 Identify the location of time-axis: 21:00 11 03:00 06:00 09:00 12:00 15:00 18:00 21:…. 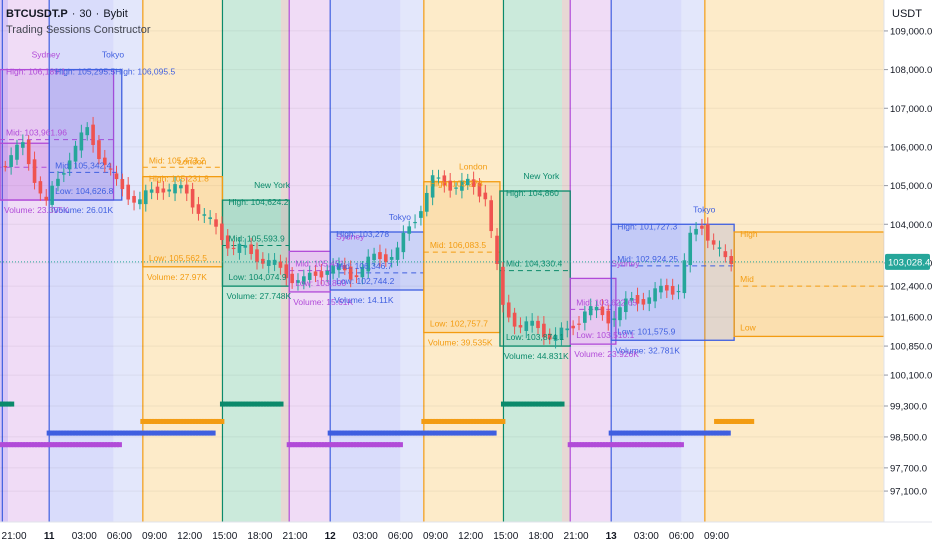
(466, 535).